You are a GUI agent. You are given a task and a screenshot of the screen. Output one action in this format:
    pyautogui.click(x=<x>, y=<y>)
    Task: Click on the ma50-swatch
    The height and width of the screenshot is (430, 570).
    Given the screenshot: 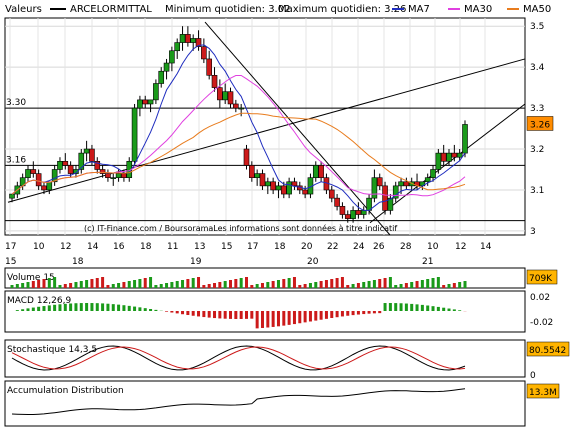 What is the action you would take?
    pyautogui.click(x=513, y=9)
    